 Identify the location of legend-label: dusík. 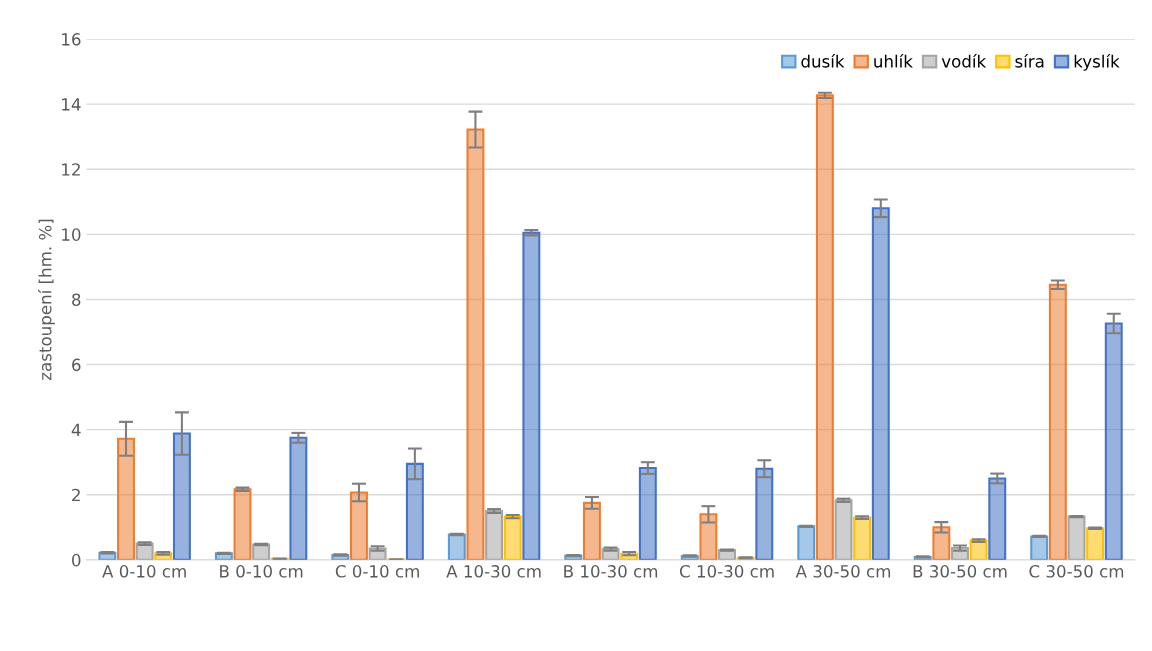
(823, 61).